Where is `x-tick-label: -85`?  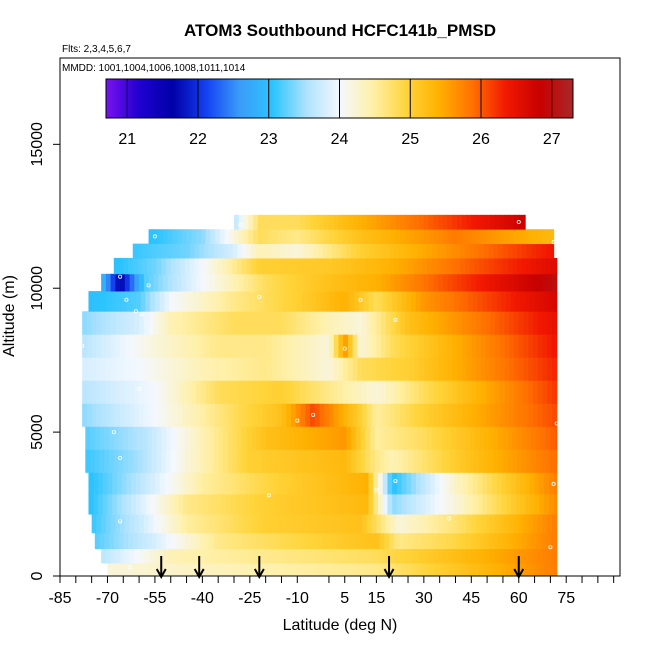 x-tick-label: -85 is located at coordinates (59, 598).